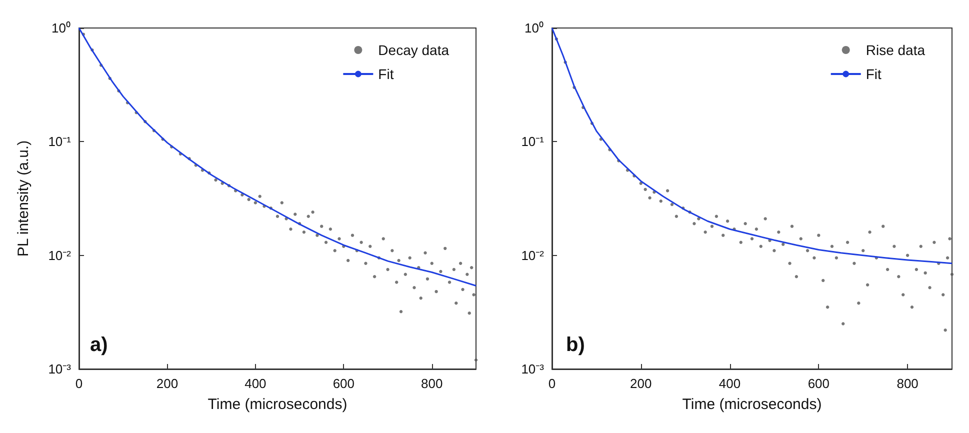 Image resolution: width=969 pixels, height=433 pixels. I want to click on annotation: a), so click(99, 345).